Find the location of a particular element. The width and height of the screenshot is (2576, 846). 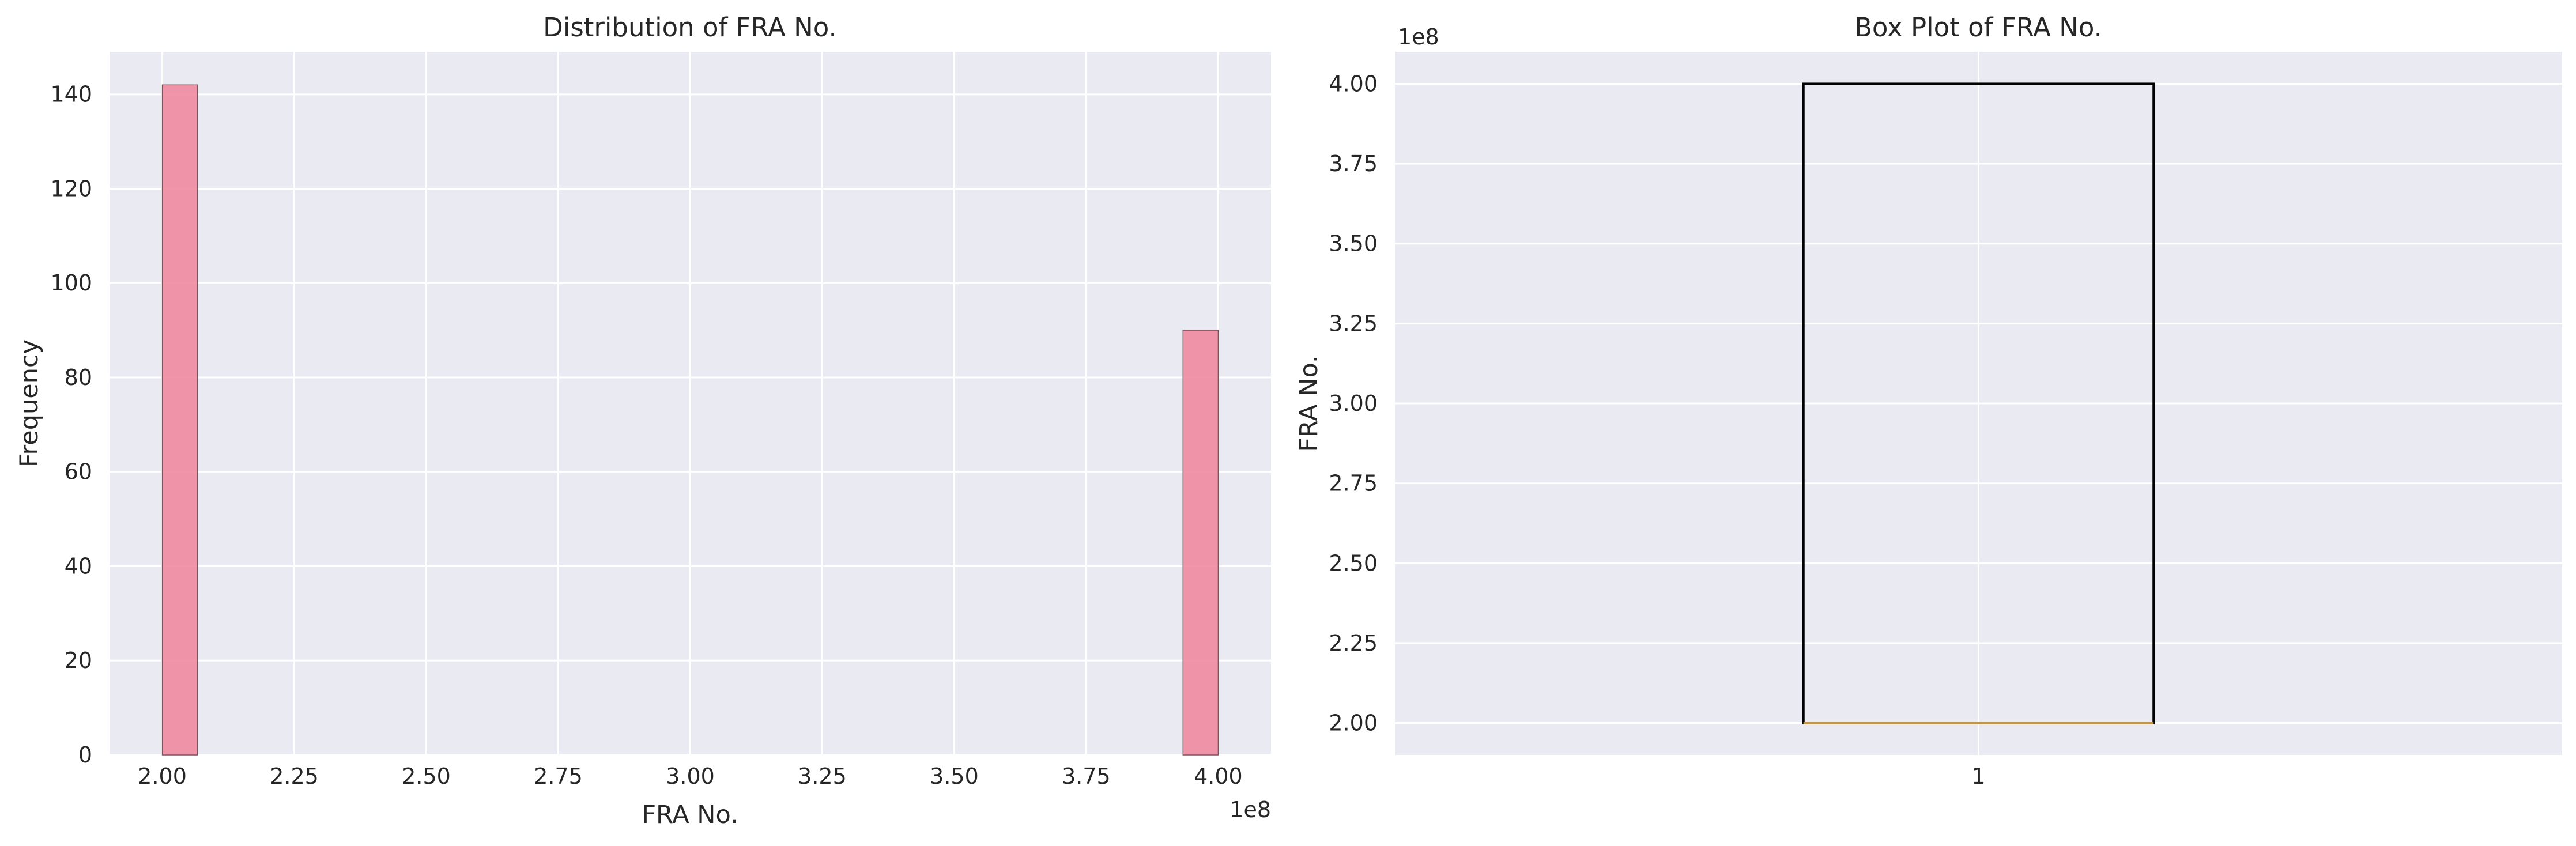

boxplot-y-tick-label: 3.75 is located at coordinates (1353, 163).